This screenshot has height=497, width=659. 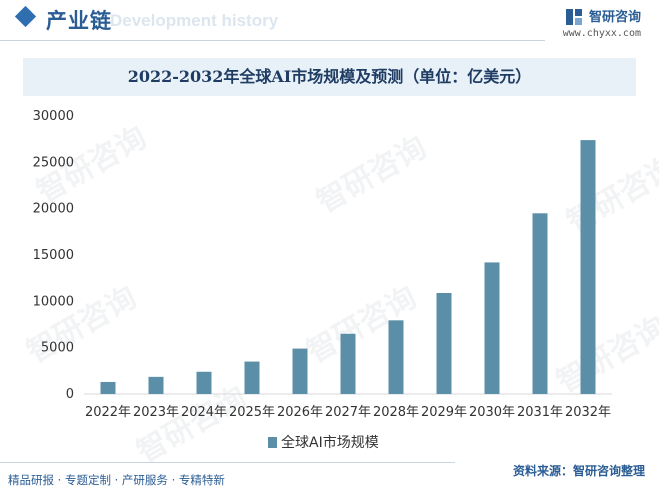 What do you see at coordinates (272, 442) in the screenshot?
I see `legend-swatch` at bounding box center [272, 442].